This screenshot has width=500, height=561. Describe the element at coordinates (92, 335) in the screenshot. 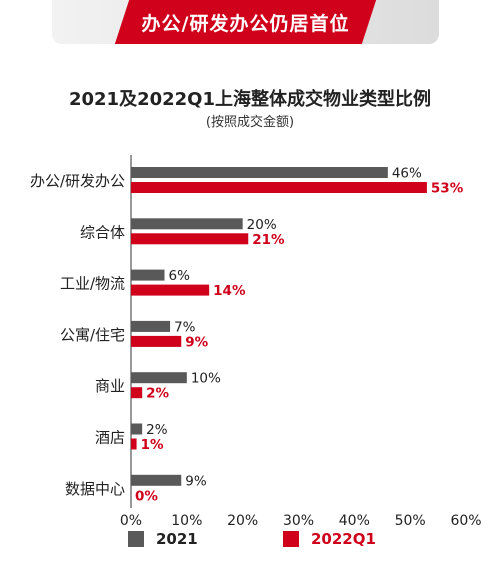

I see `category-label: 公寓/住宅` at that location.